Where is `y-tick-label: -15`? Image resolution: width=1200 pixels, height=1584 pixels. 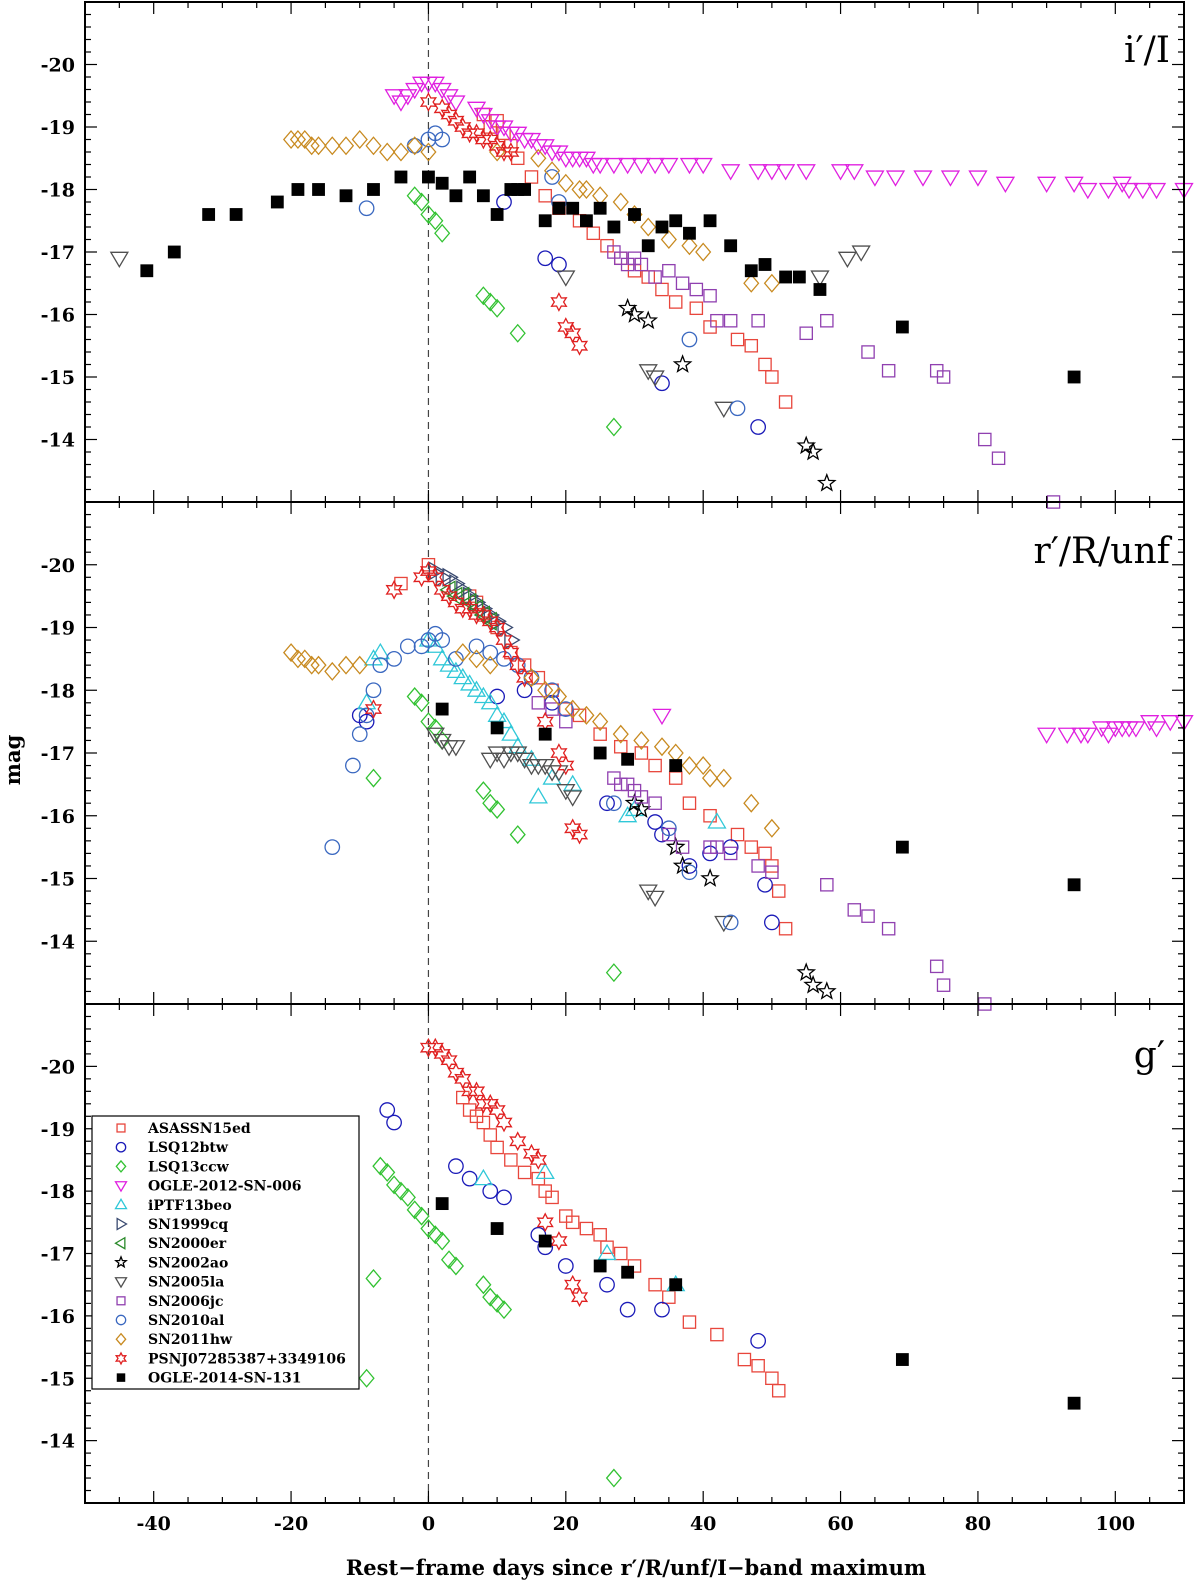
y-tick-label: -15 is located at coordinates (58, 880).